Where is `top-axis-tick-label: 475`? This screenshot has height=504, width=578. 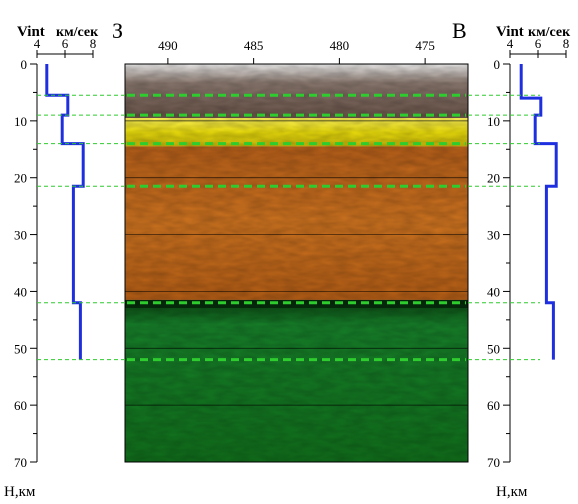
top-axis-tick-label: 475 is located at coordinates (425, 45).